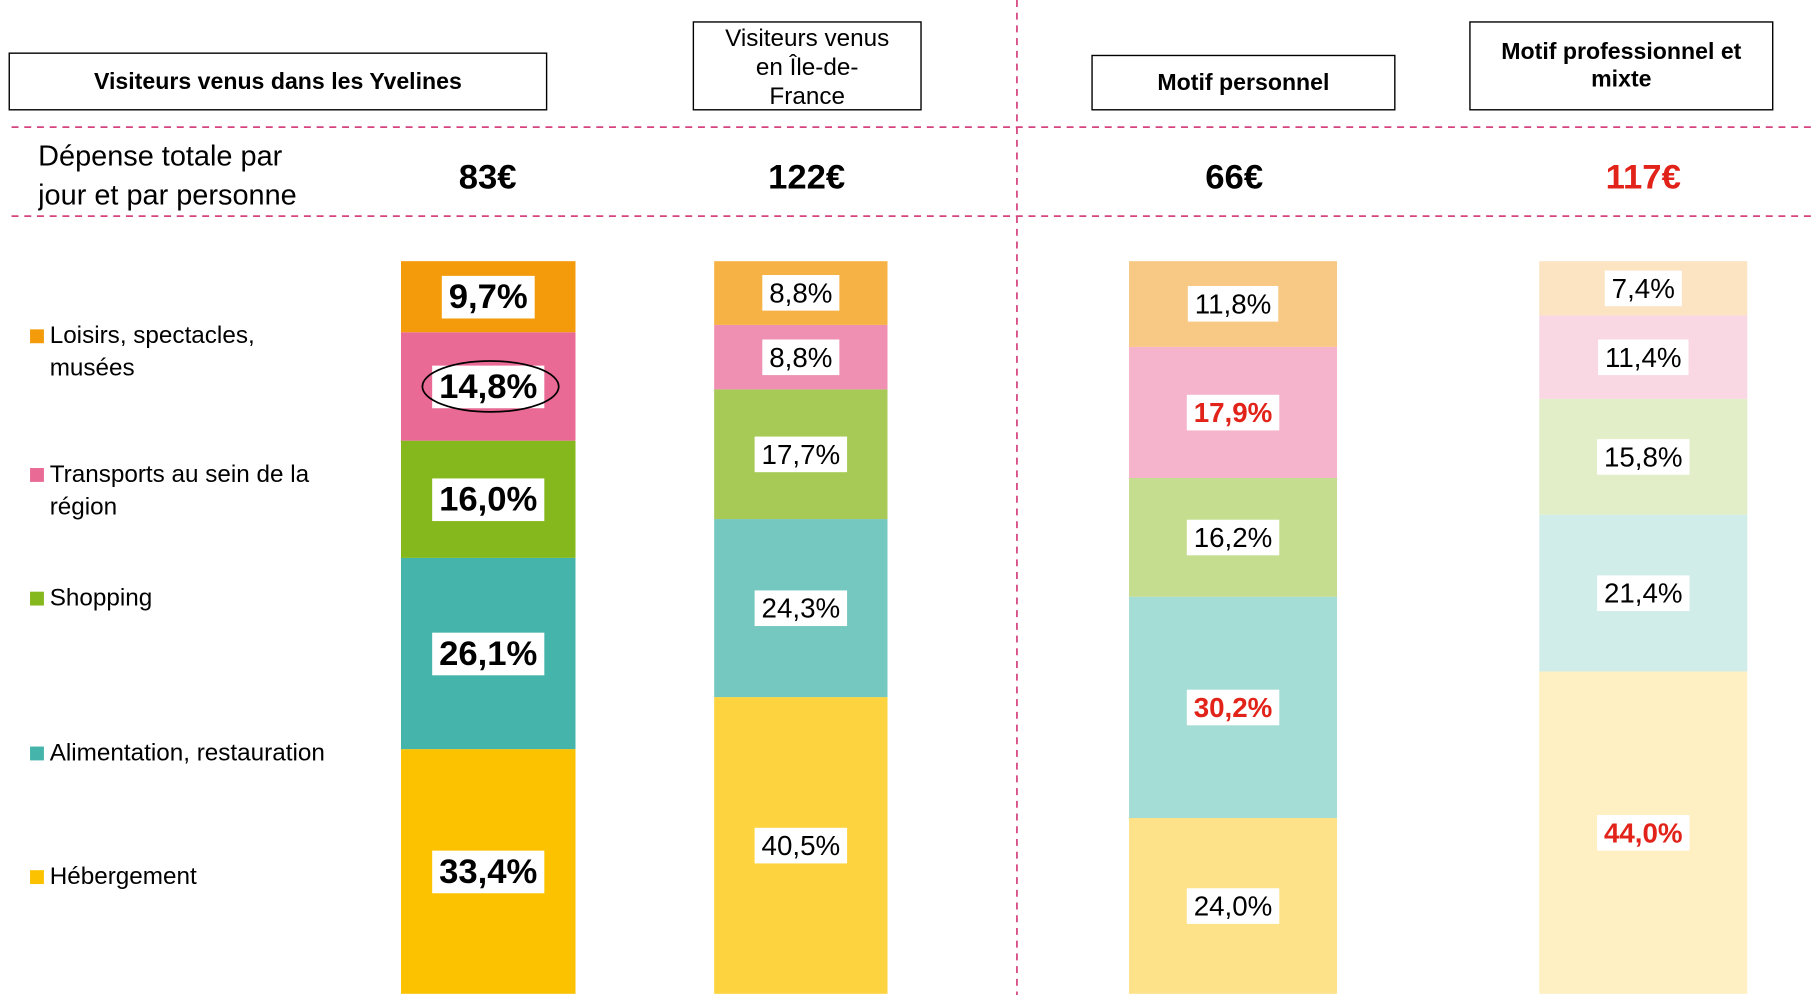  I want to click on value-label: 26,1%, so click(488, 654).